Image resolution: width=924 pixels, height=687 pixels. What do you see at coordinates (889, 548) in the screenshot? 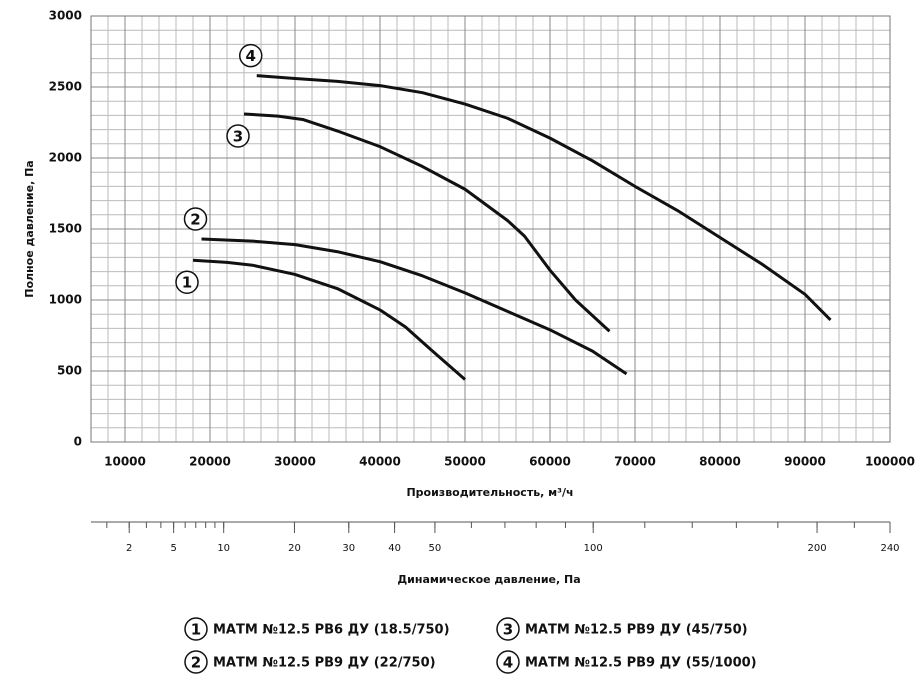
I see `secondary-tick-label: 240` at bounding box center [889, 548].